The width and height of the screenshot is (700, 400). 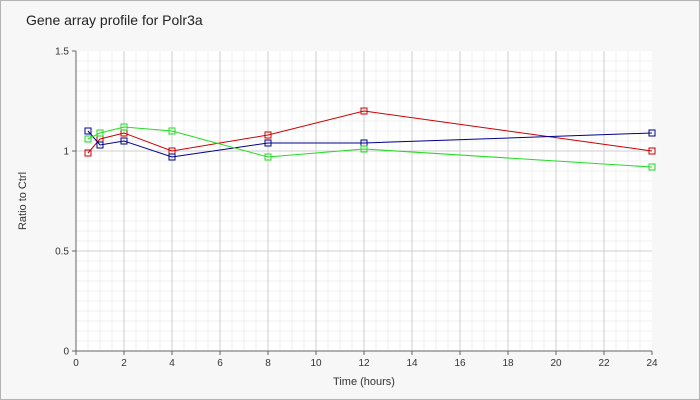 I want to click on y-tick-label: 0, so click(x=66, y=352).